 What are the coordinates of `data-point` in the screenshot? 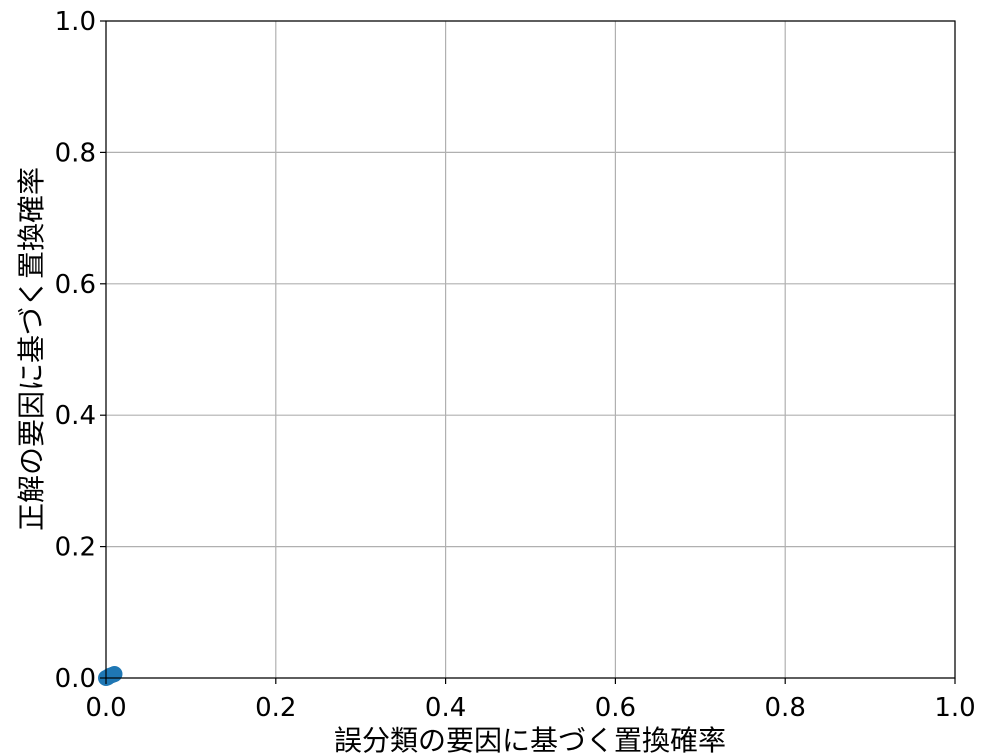 It's located at (114, 674).